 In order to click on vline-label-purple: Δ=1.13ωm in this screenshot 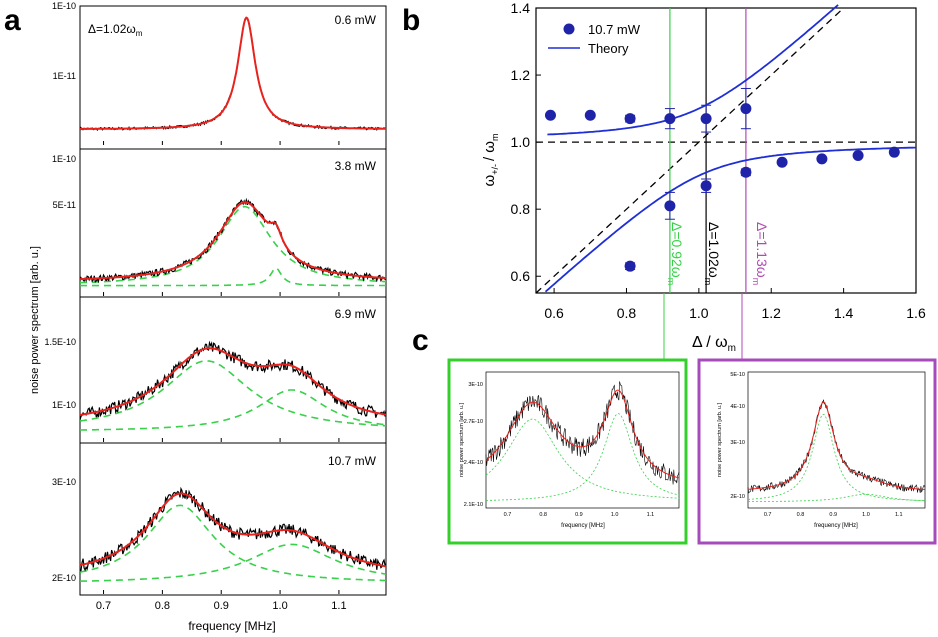, I will do `click(760, 253)`.